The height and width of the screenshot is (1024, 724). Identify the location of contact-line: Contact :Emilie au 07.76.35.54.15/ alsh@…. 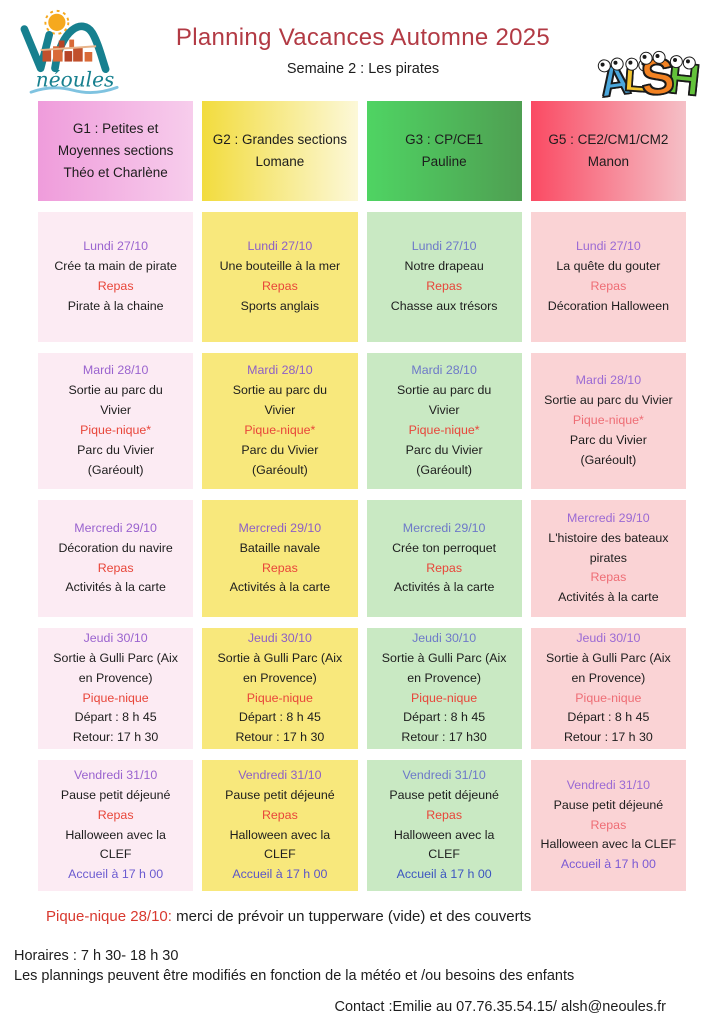
(500, 1006).